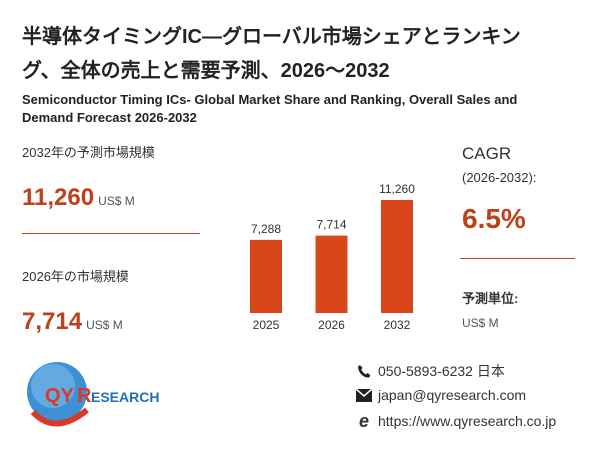  Describe the element at coordinates (75, 276) in the screenshot. I see `current-label: 2026年の市場規模` at that location.